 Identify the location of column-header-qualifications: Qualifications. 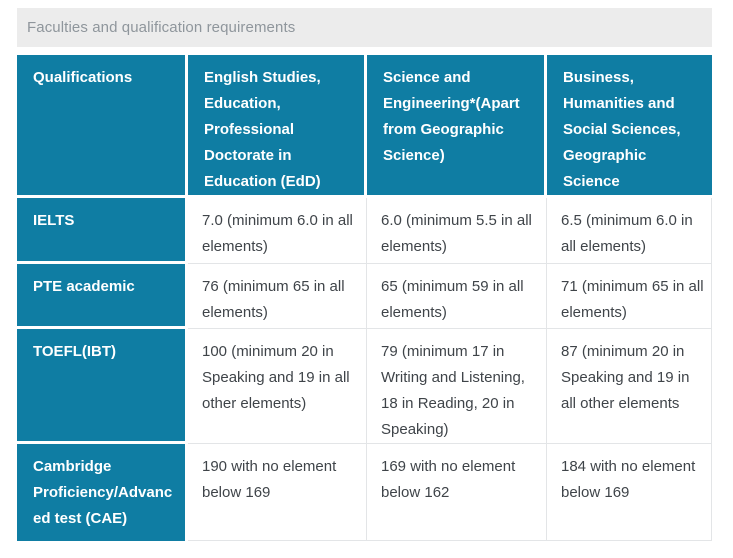
(102, 126).